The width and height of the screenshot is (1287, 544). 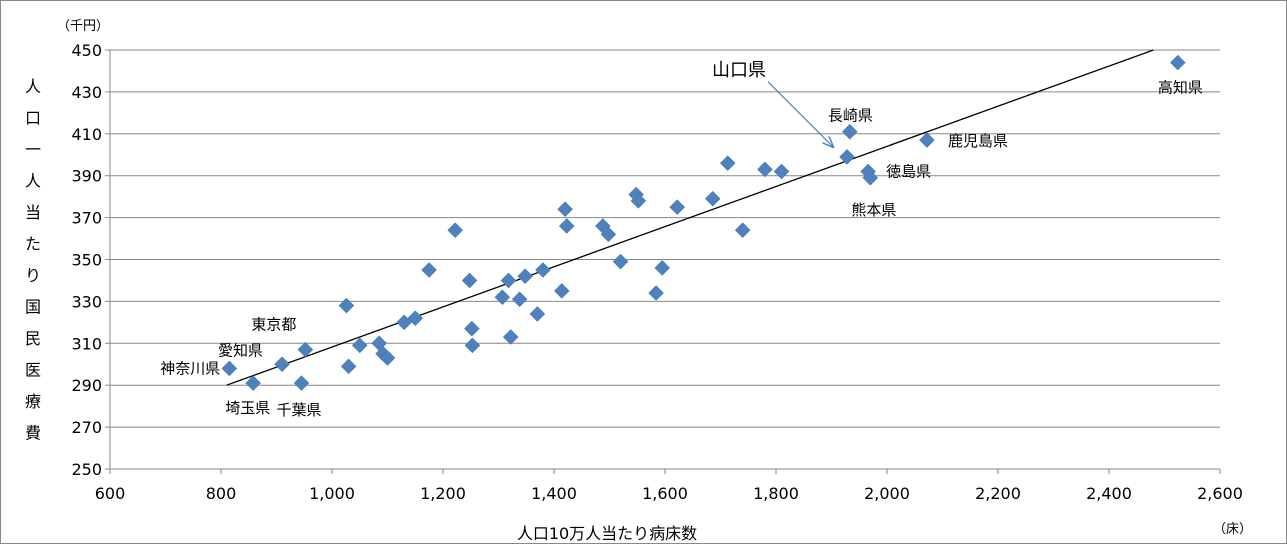 What do you see at coordinates (873, 210) in the screenshot?
I see `point-label: 熊本県` at bounding box center [873, 210].